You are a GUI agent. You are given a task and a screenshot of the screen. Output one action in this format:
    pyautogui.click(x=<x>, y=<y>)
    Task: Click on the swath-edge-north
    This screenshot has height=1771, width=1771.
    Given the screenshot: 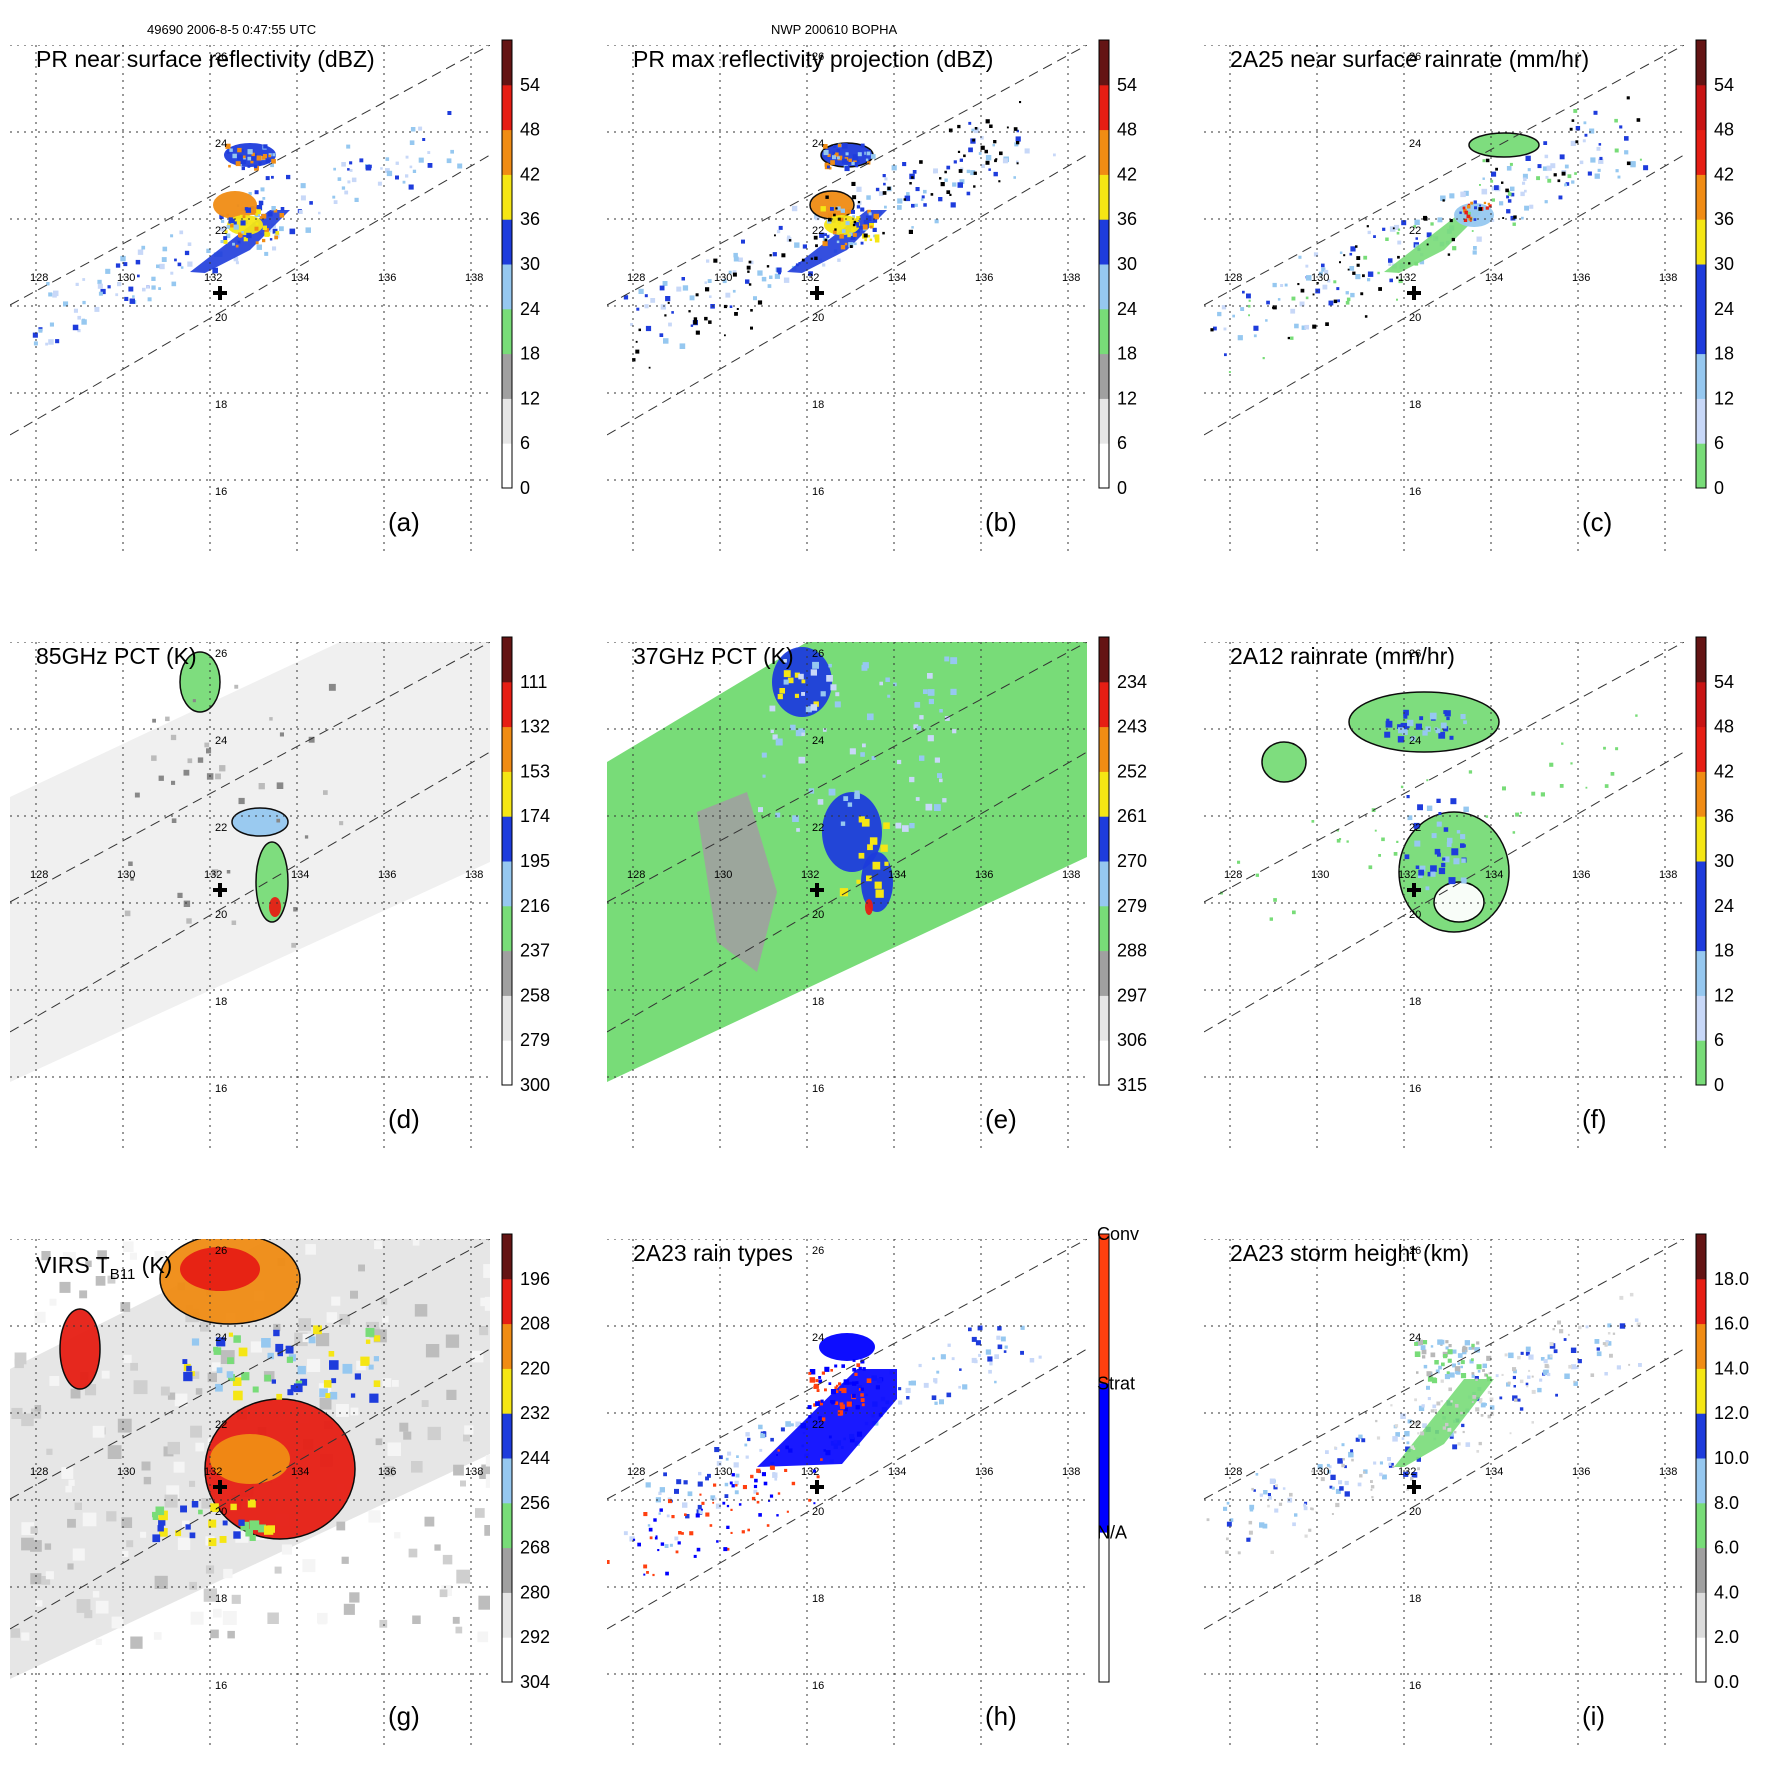 What is the action you would take?
    pyautogui.click(x=847, y=175)
    